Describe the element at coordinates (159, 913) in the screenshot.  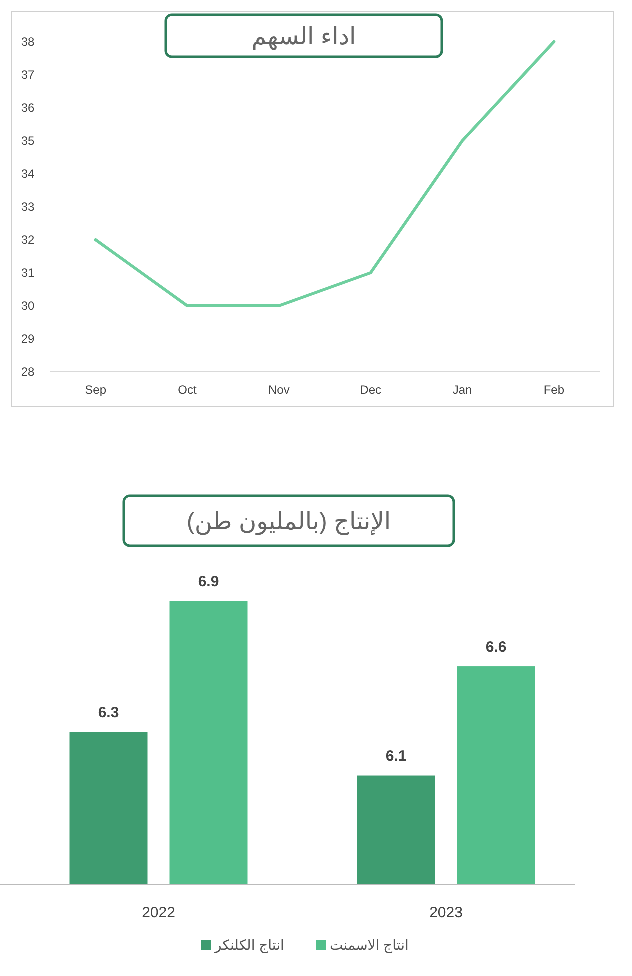
I see `x-tick-label: 2022` at that location.